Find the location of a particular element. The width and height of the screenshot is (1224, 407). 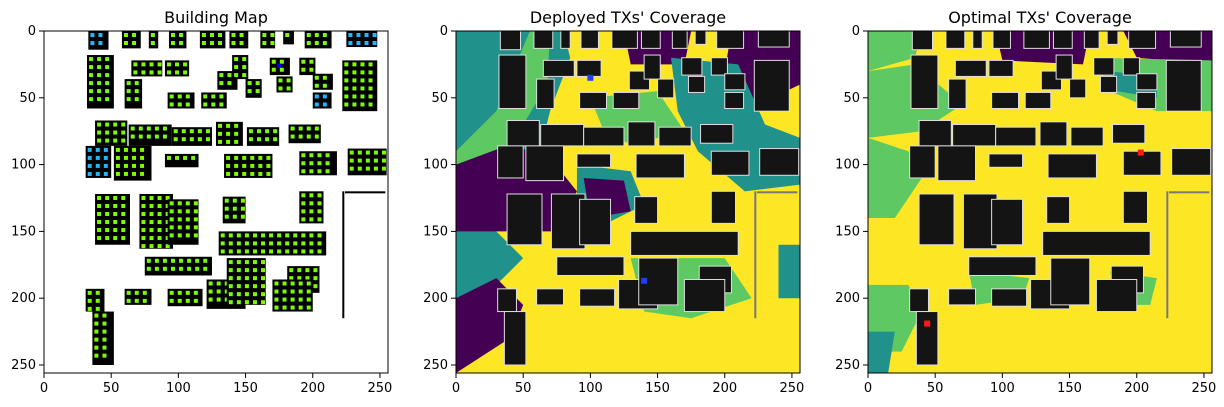

y-tick-label: 100 is located at coordinates (435, 165).